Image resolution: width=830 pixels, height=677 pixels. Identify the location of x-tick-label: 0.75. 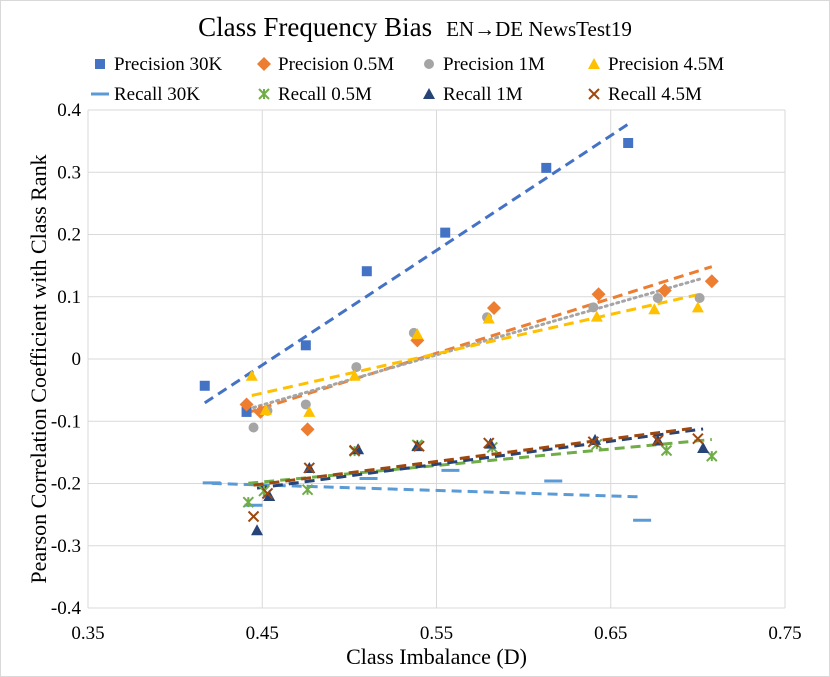
(784, 633).